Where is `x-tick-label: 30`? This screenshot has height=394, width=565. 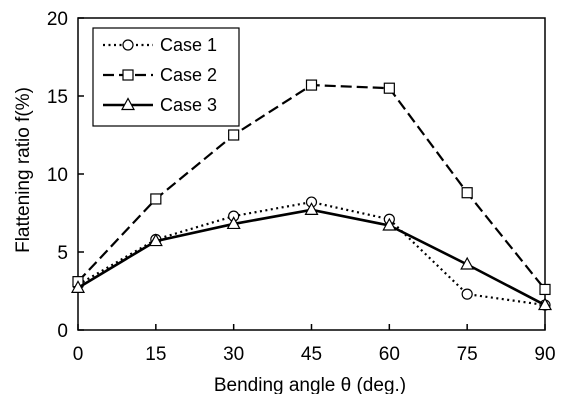 x-tick-label: 30 is located at coordinates (233, 354).